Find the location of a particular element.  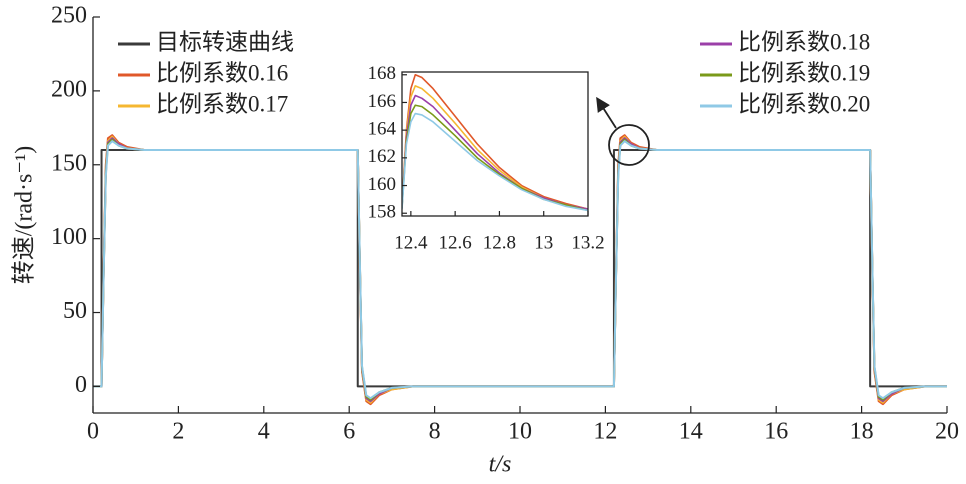

legend-label: 比例系数0.18 is located at coordinates (804, 41).